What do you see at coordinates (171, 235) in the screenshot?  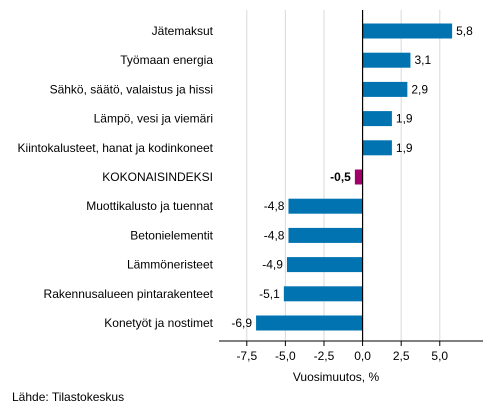 I see `category-label-7: Betonielementit` at bounding box center [171, 235].